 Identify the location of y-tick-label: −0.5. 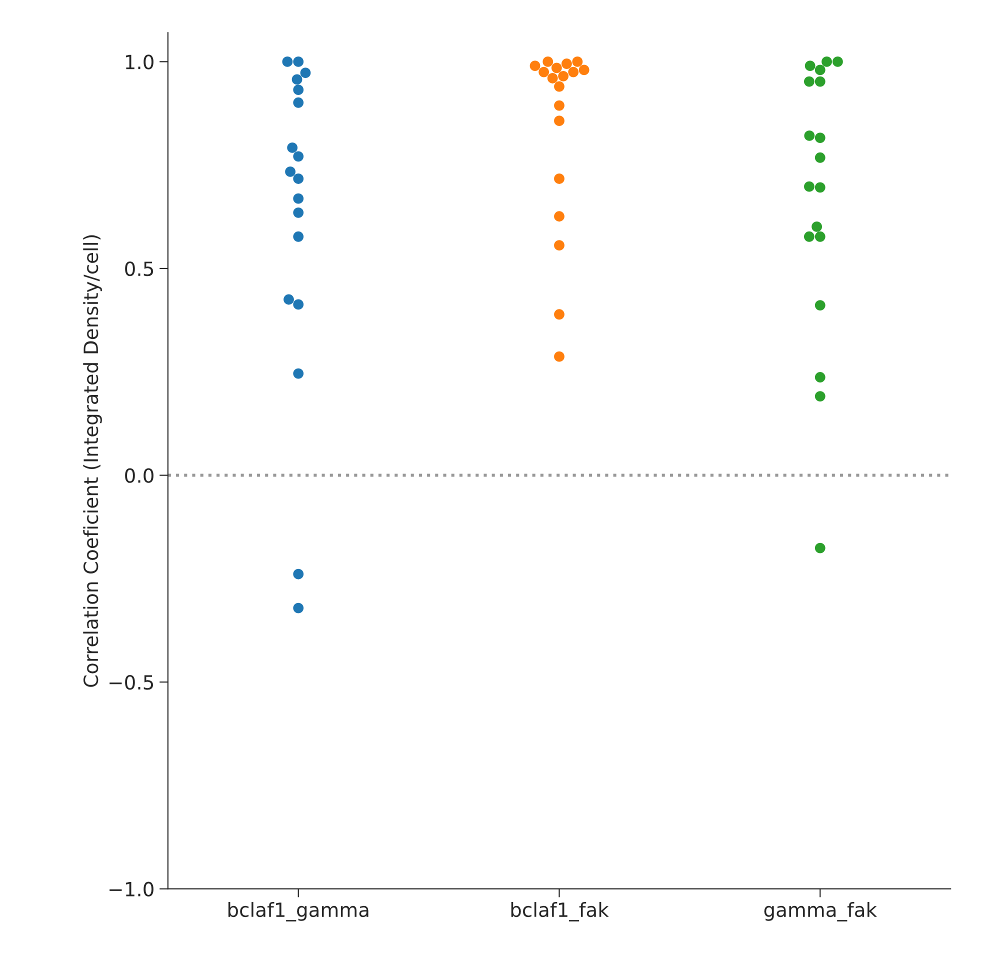
(132, 682).